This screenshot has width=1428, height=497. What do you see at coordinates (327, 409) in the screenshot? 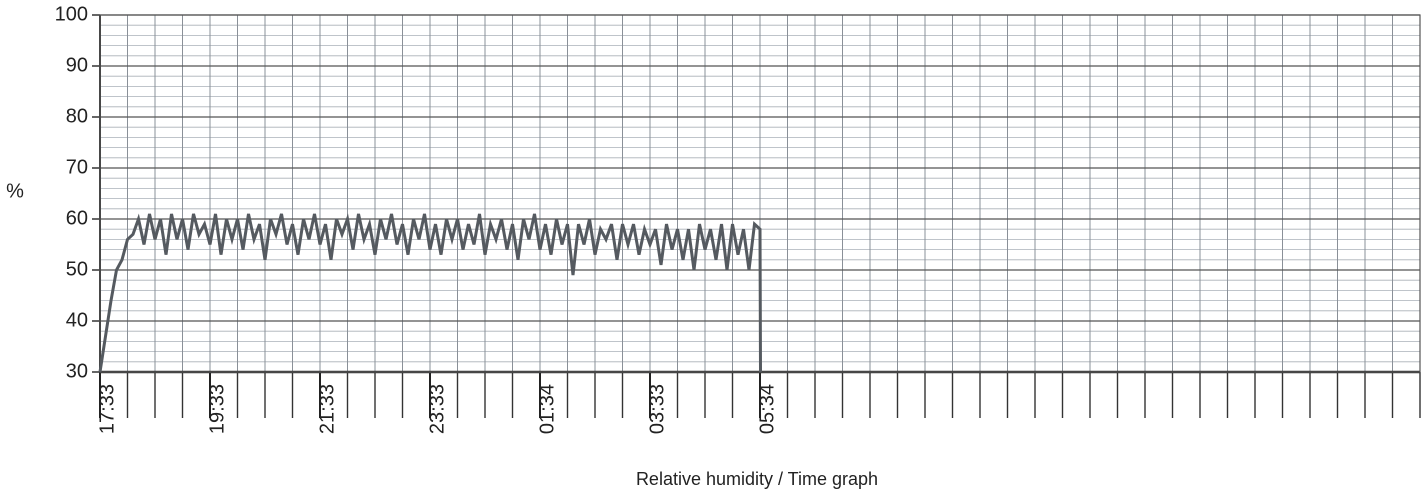
I see `x-tick-label: 21:33` at bounding box center [327, 409].